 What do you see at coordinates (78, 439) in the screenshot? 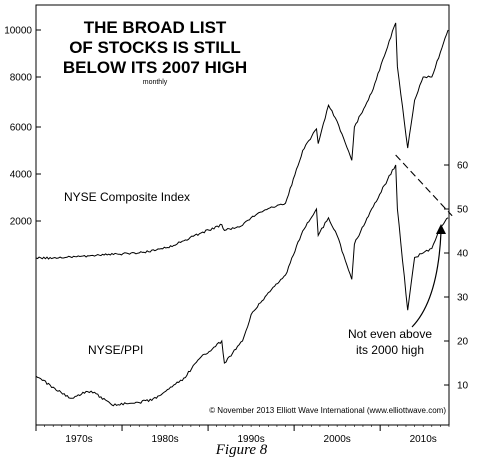
I see `x-tick-label: 1970s` at bounding box center [78, 439].